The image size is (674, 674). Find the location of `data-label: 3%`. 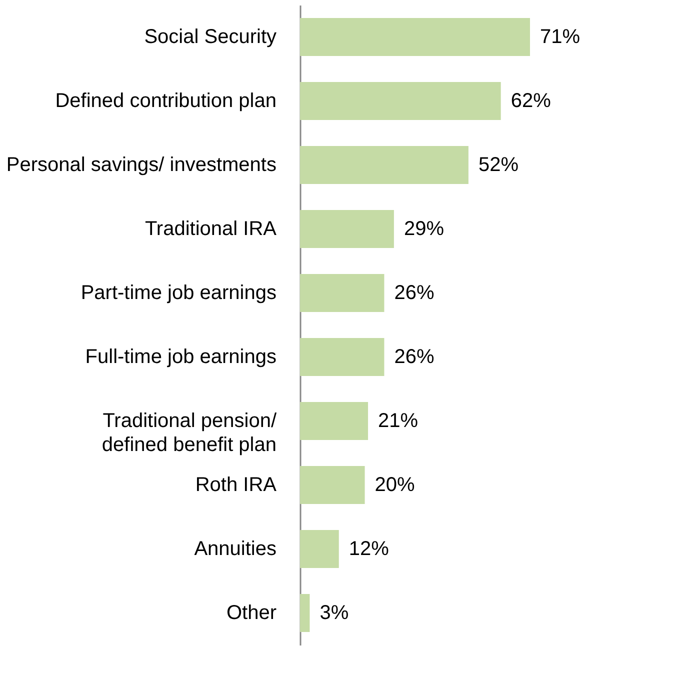

data-label: 3% is located at coordinates (334, 613).